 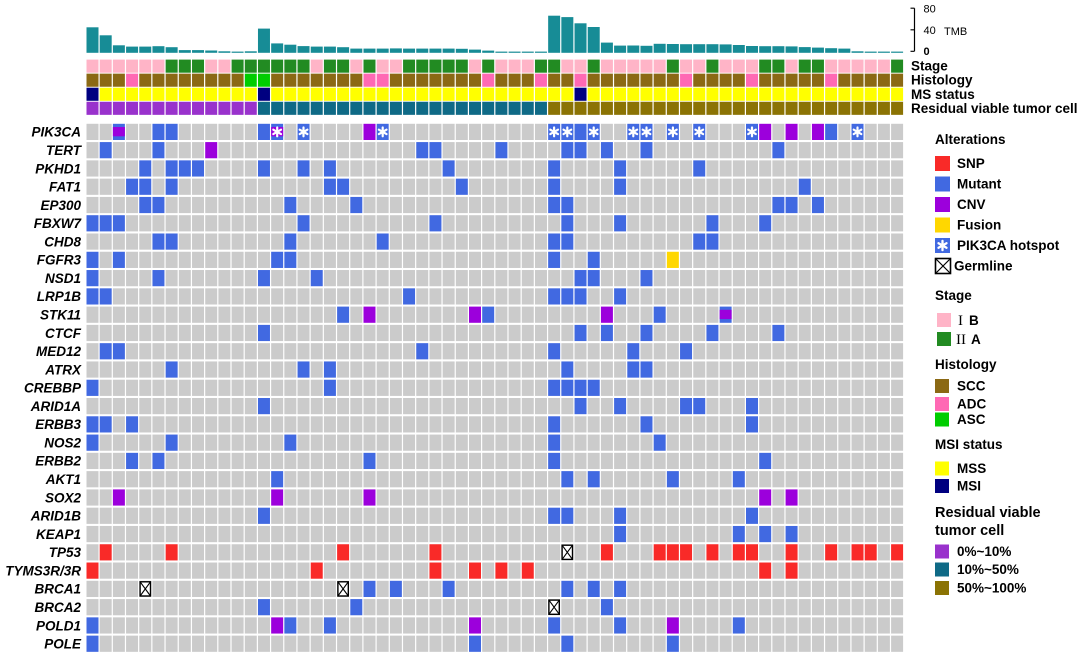 I want to click on svg-text: NOS2, so click(x=62, y=443).